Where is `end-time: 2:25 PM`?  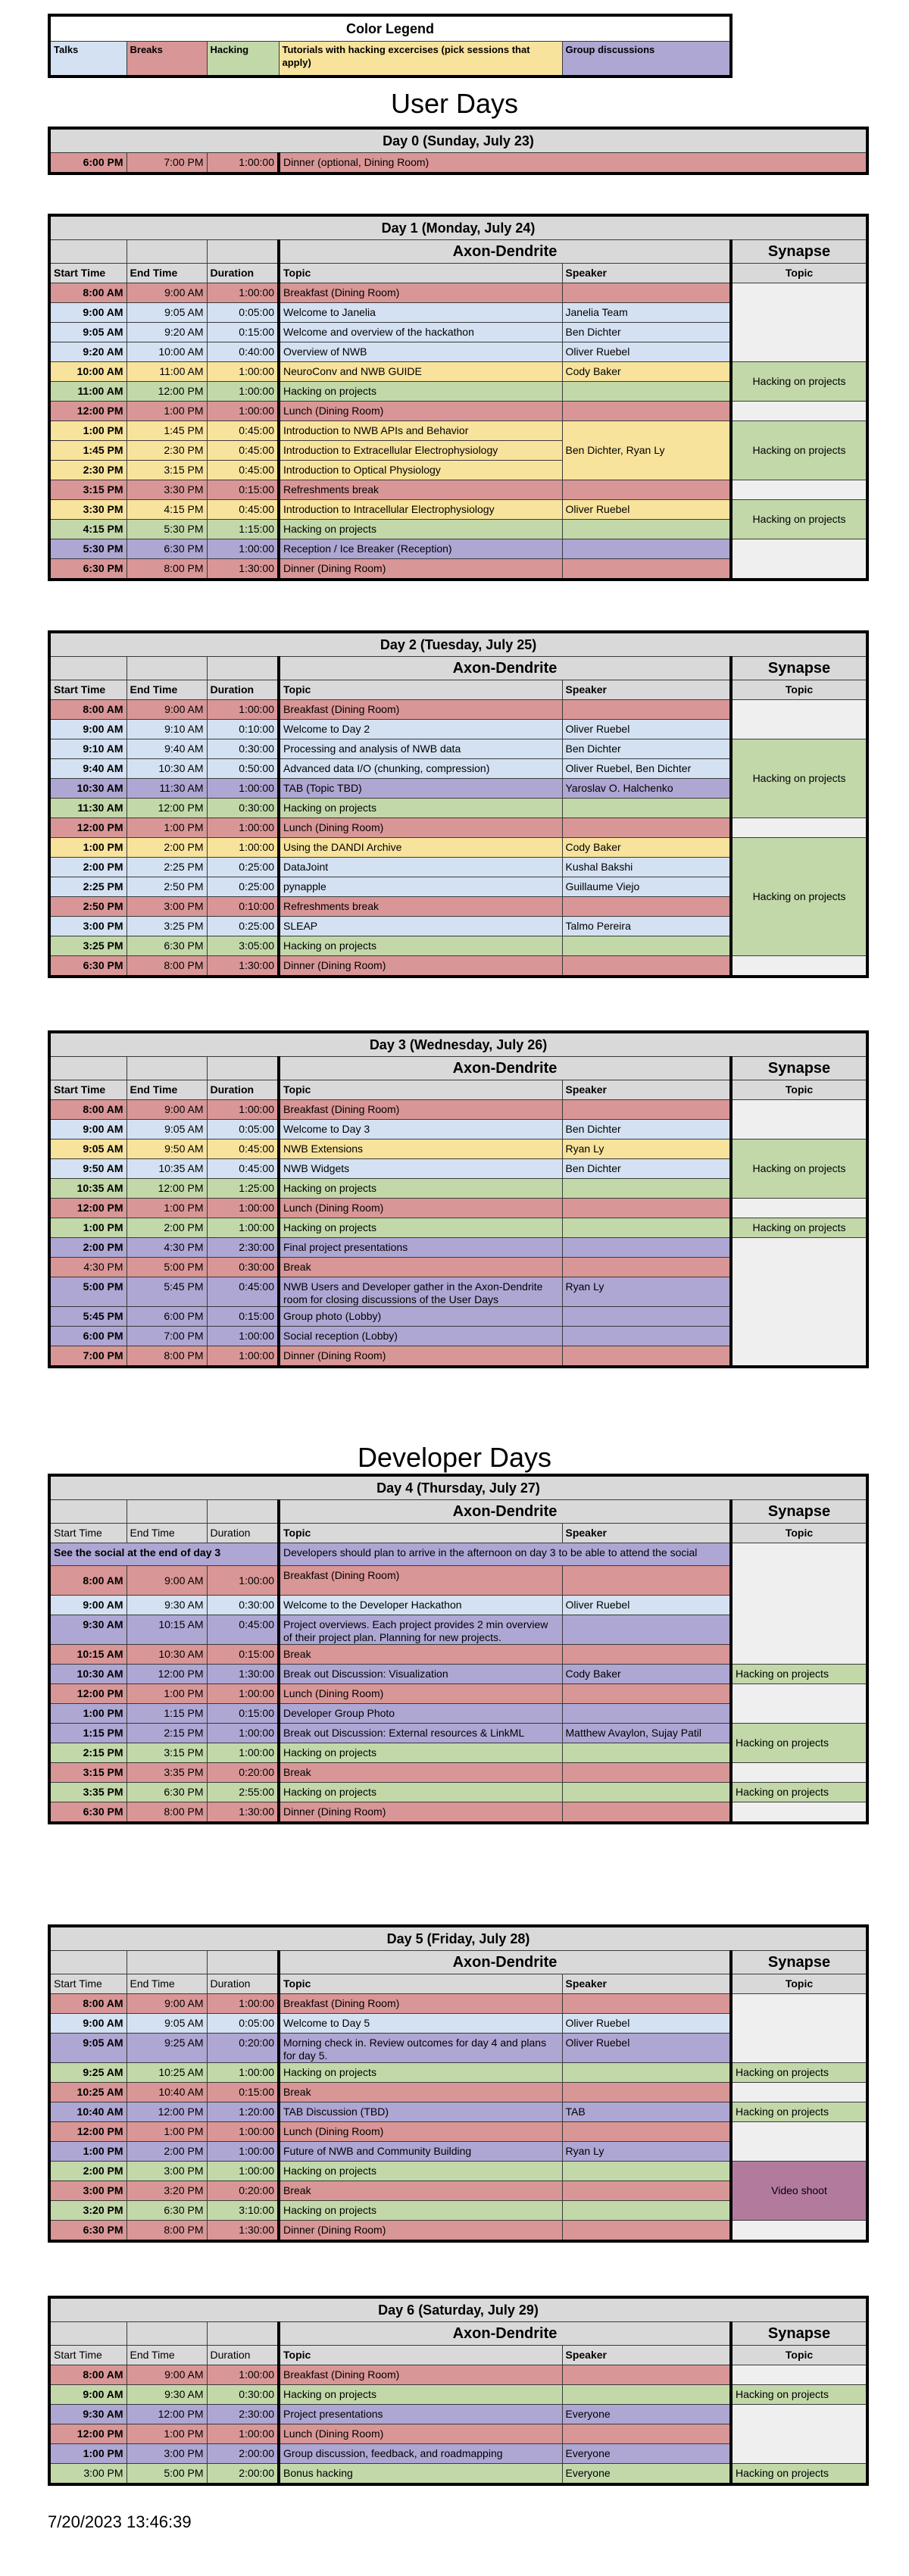 end-time: 2:25 PM is located at coordinates (167, 867).